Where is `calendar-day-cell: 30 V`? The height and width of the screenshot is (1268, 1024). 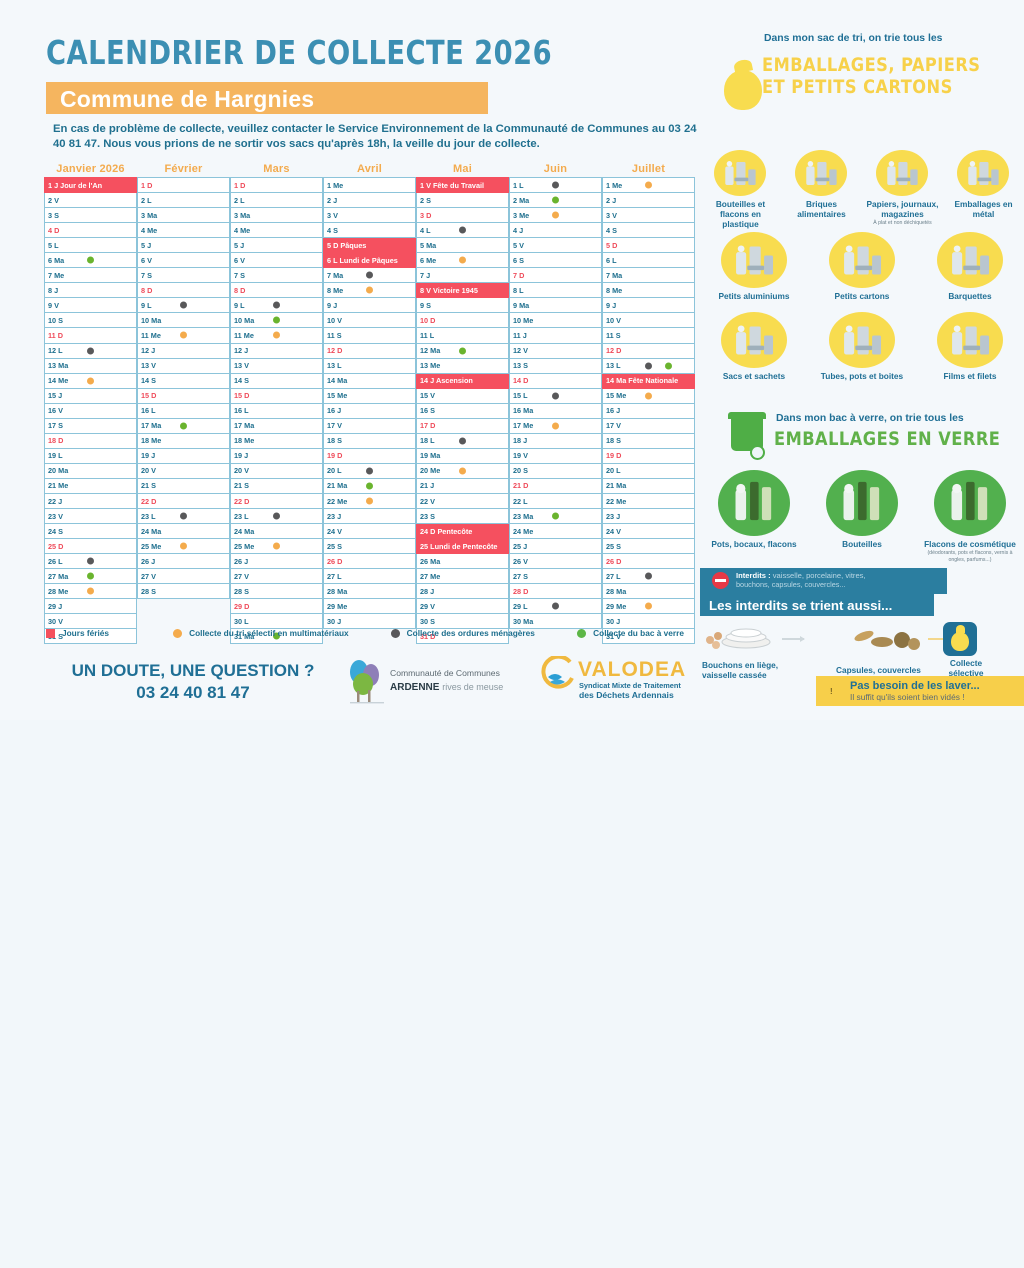 calendar-day-cell: 30 V is located at coordinates (90, 621).